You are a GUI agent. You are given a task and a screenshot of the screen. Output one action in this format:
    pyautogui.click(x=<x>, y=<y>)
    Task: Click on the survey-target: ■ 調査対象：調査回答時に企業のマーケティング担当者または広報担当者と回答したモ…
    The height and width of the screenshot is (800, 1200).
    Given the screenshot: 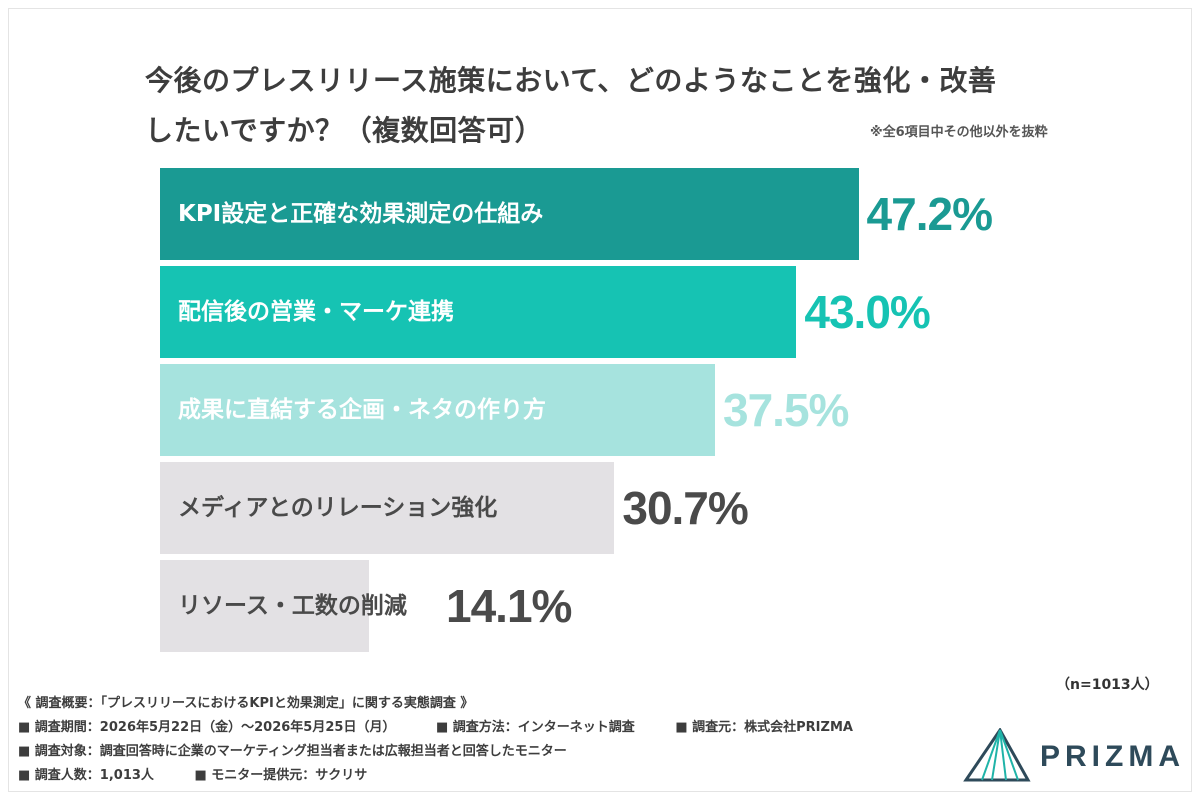 What is the action you would take?
    pyautogui.click(x=292, y=751)
    